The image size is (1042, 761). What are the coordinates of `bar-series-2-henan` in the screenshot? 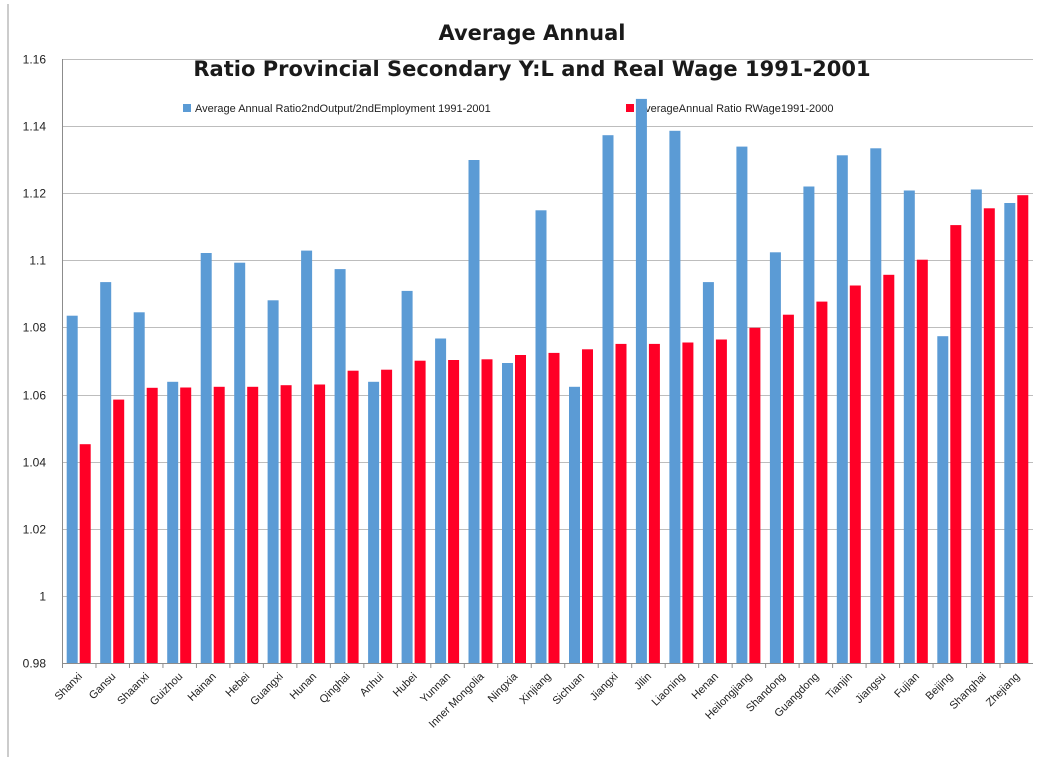 It's located at (721, 501).